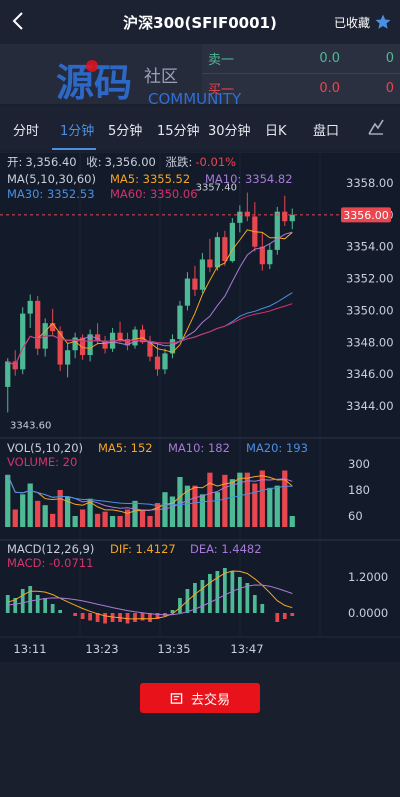 This screenshot has width=400, height=797. Describe the element at coordinates (42, 462) in the screenshot. I see `volume-value: VOLUME: 20` at that location.